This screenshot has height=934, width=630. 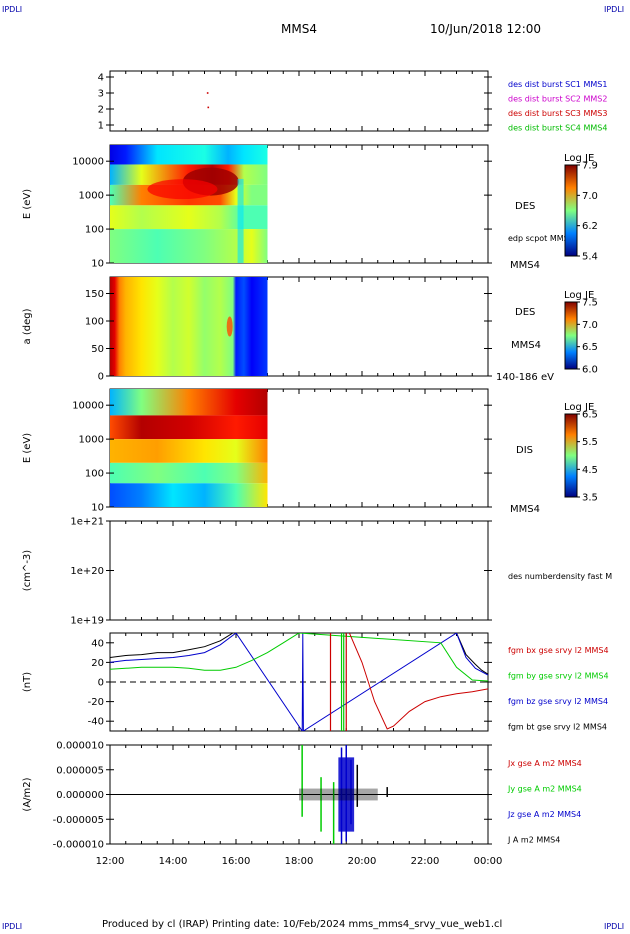 I want to click on legend-burst-4: des dist burst SC4 MMS4, so click(x=557, y=128).